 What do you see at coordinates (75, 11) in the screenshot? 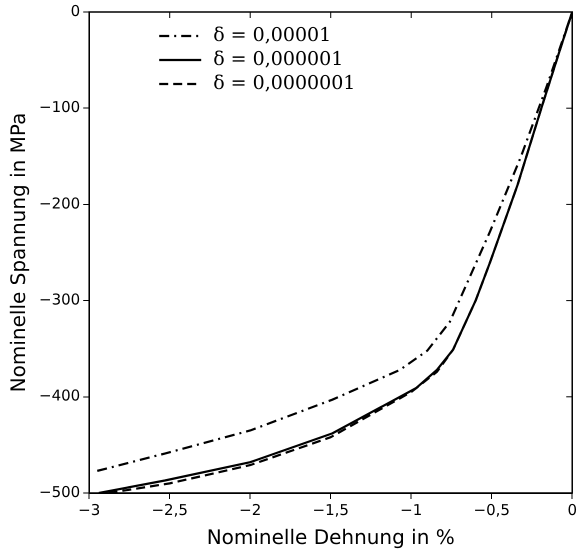
I see `y-tick-label: 0` at bounding box center [75, 11].